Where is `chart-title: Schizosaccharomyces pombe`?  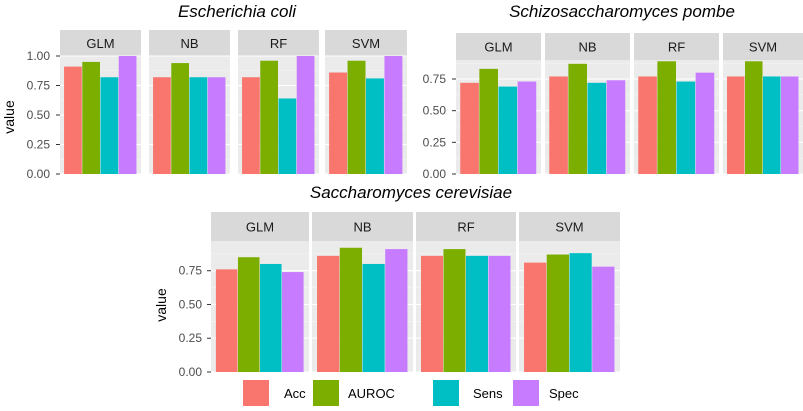
chart-title: Schizosaccharomyces pombe is located at coordinates (622, 11).